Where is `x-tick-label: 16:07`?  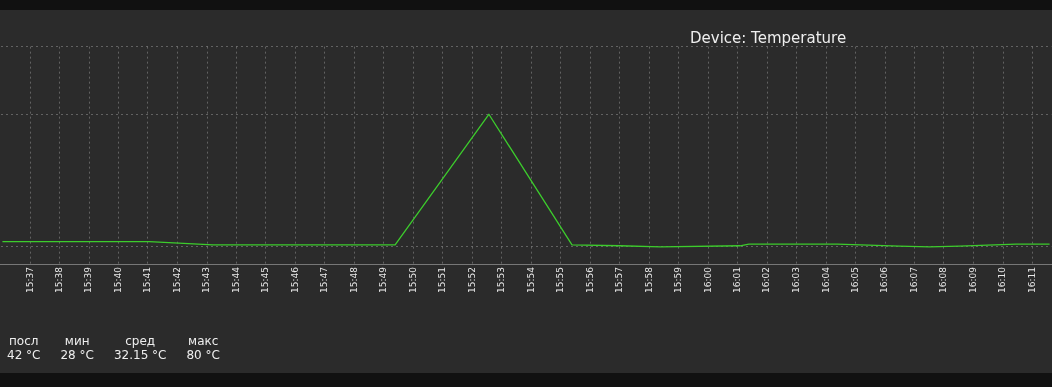
x-tick-label: 16:07 is located at coordinates (913, 280).